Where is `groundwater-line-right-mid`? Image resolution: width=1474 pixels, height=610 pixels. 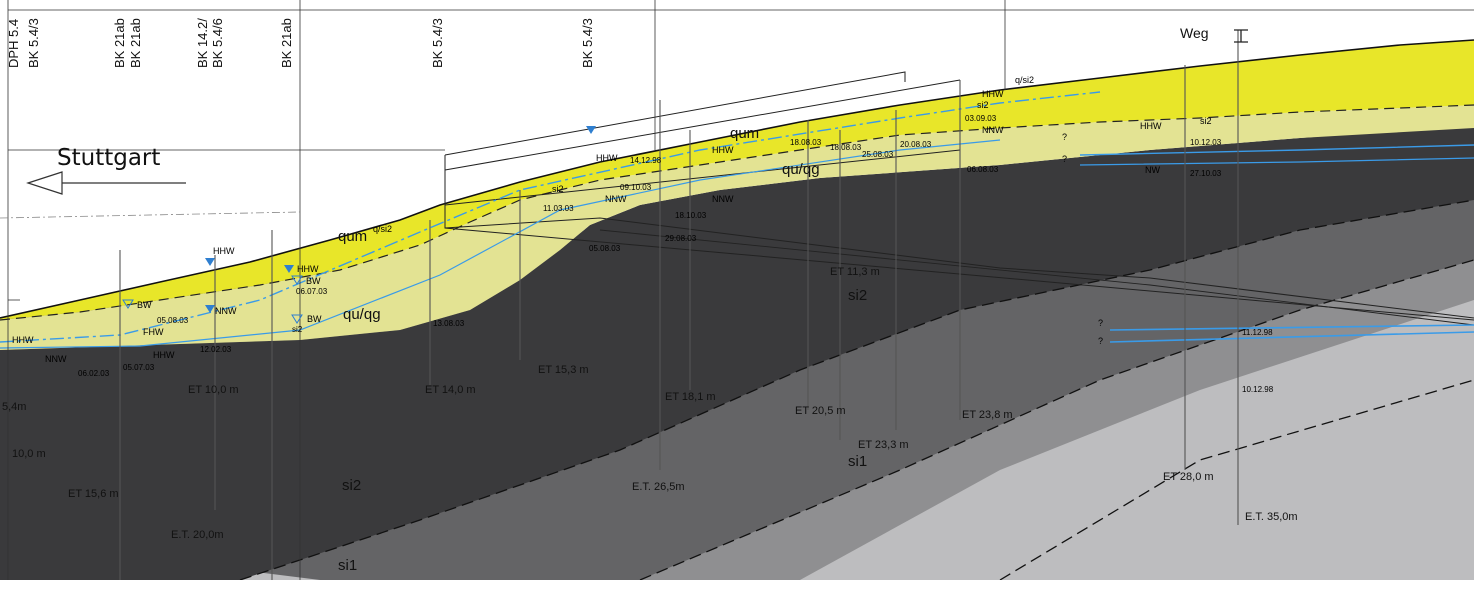 groundwater-line-right-mid is located at coordinates (1276, 161).